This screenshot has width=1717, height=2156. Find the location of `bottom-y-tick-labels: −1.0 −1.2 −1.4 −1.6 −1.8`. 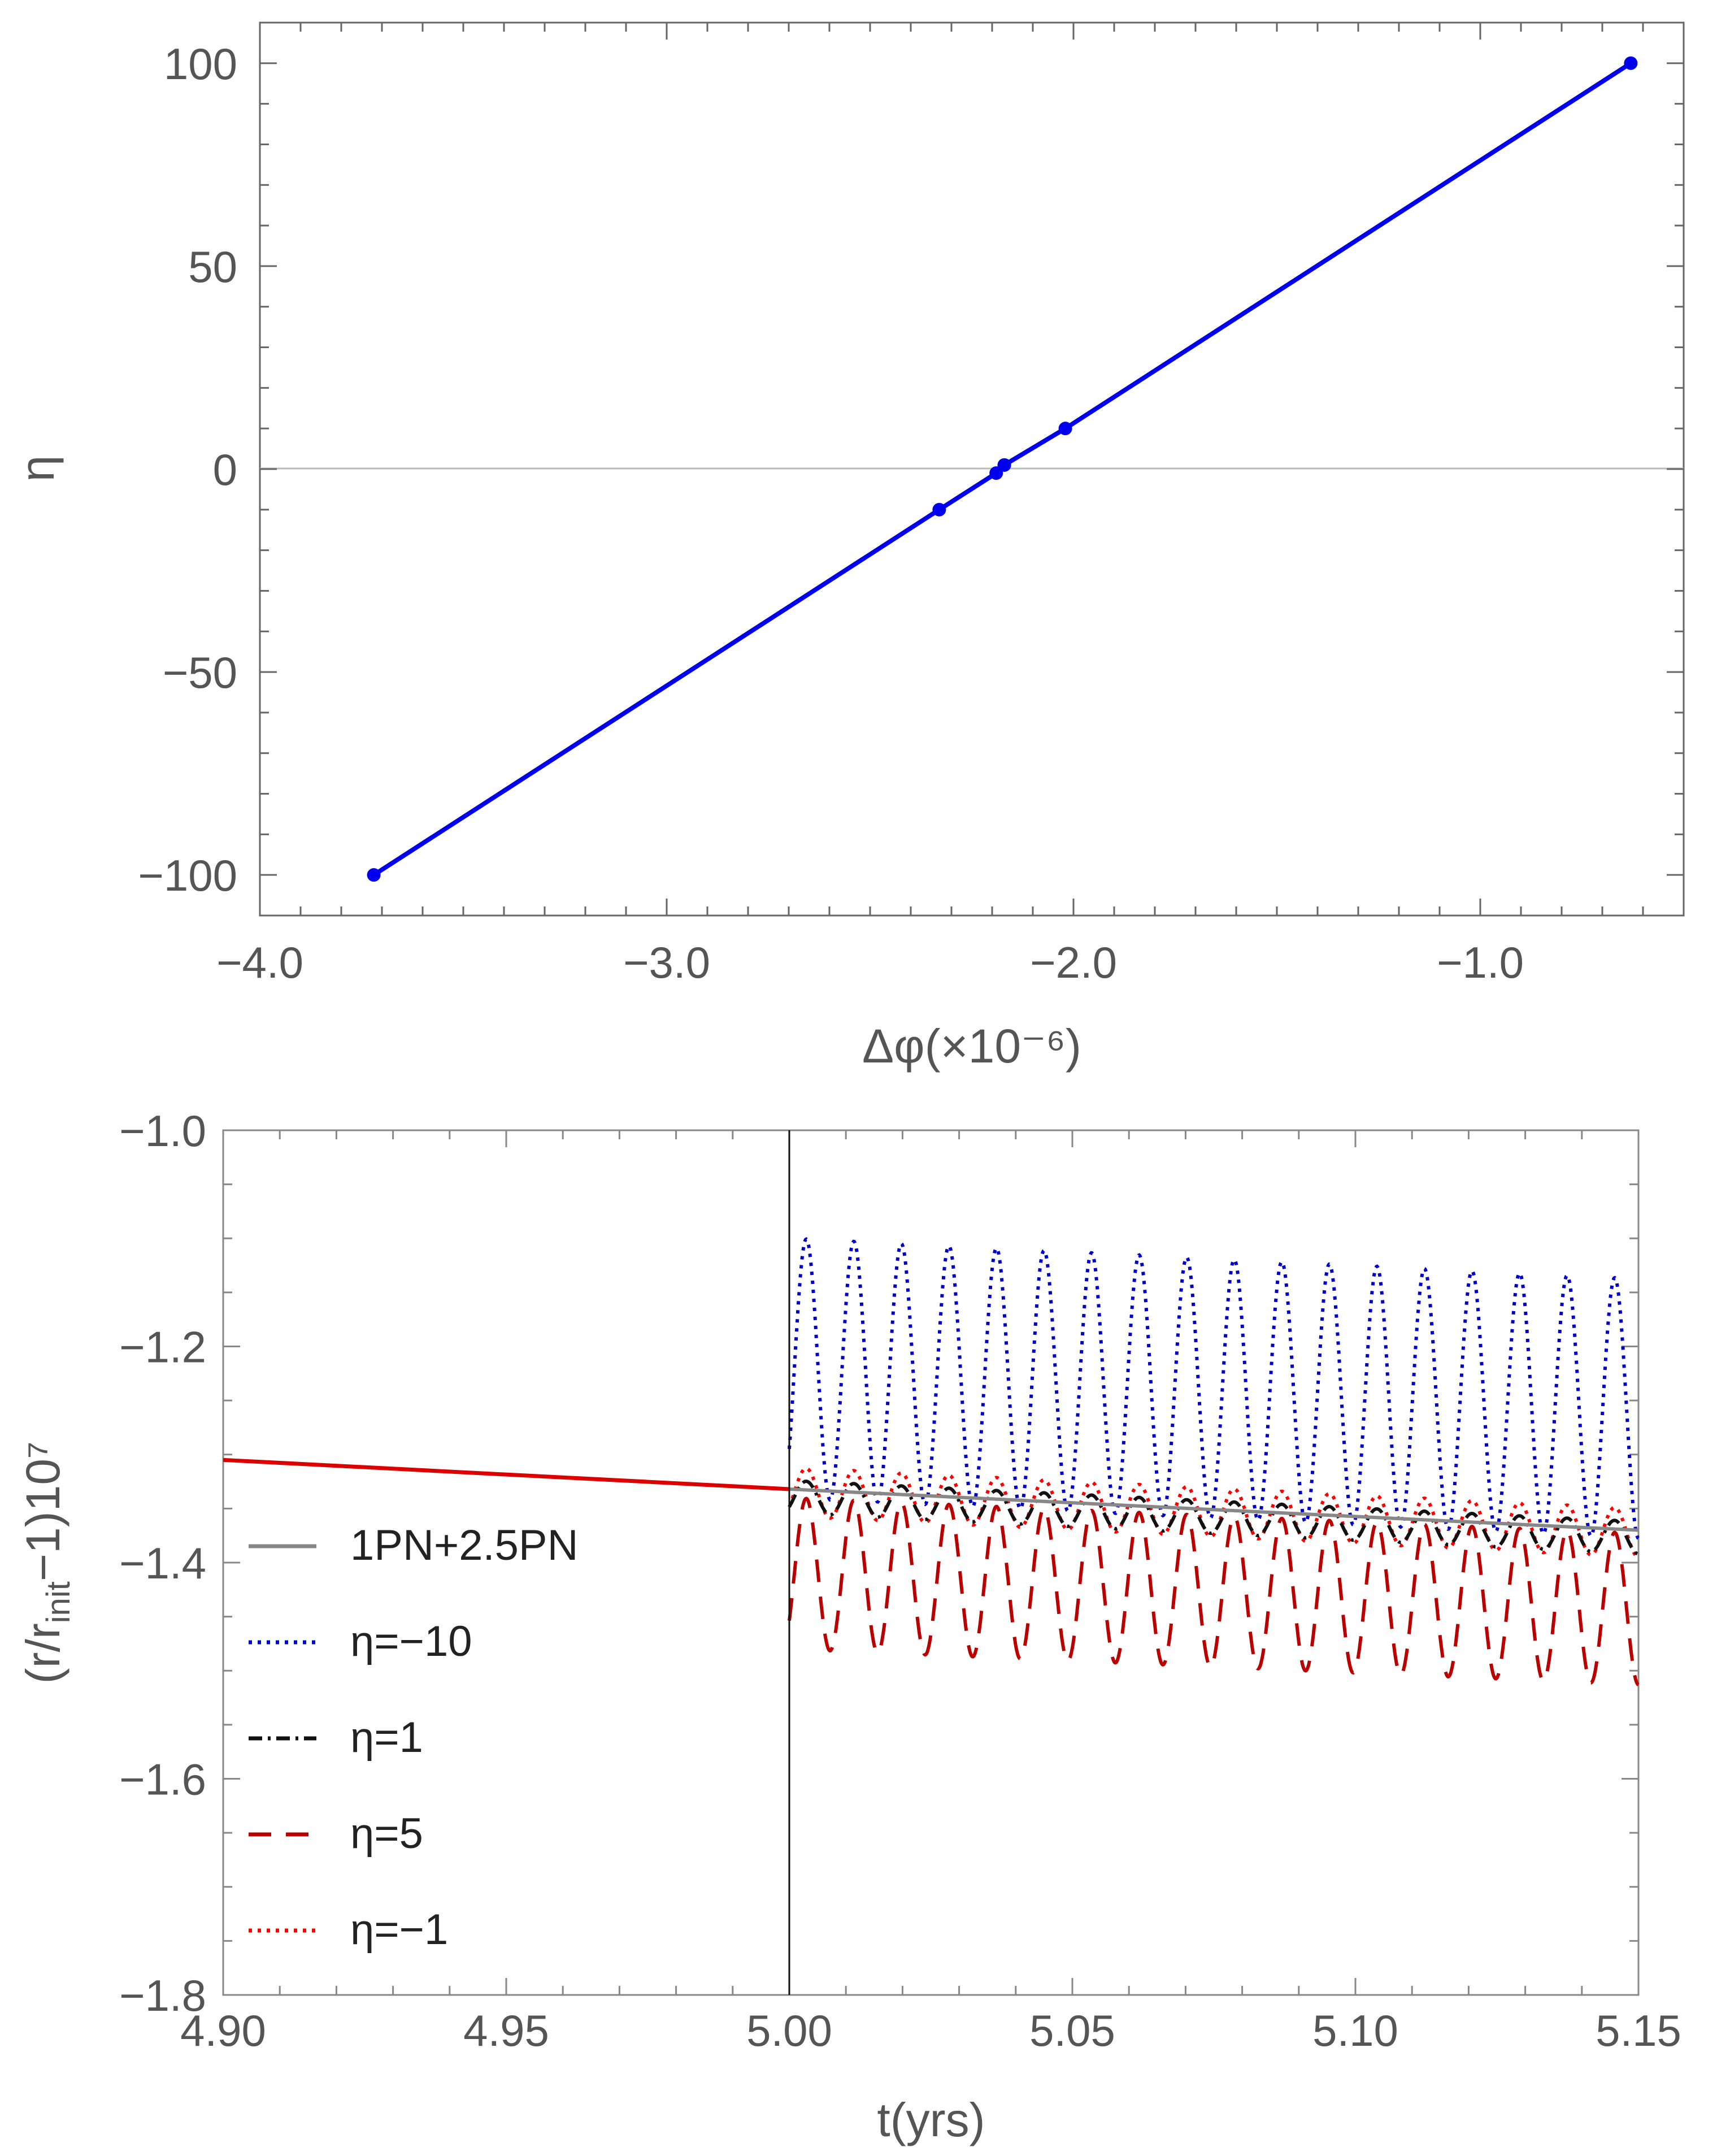

bottom-y-tick-labels: −1.0 −1.2 −1.4 −1.6 −1.8 is located at coordinates (162, 1563).